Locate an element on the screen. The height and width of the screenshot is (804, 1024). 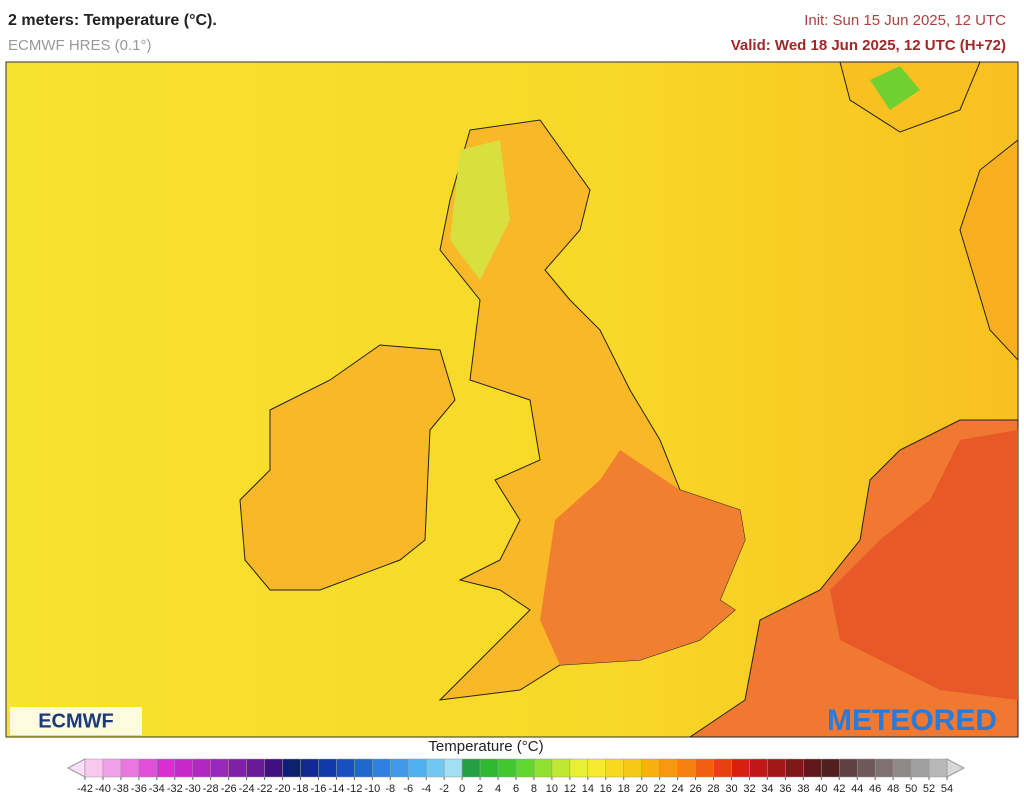
legend-tick-label: 50 is located at coordinates (911, 789).